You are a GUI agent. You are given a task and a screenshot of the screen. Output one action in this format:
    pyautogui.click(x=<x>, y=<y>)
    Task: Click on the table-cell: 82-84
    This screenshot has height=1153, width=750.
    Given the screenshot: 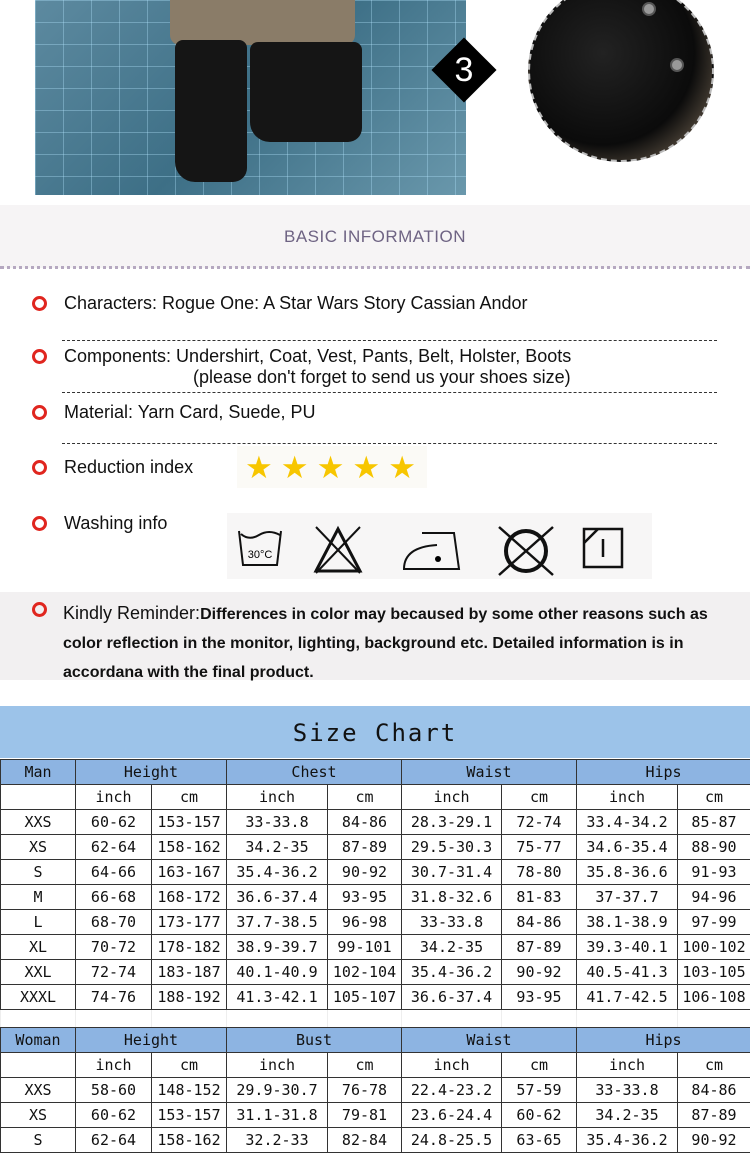 What is the action you would take?
    pyautogui.click(x=365, y=1140)
    